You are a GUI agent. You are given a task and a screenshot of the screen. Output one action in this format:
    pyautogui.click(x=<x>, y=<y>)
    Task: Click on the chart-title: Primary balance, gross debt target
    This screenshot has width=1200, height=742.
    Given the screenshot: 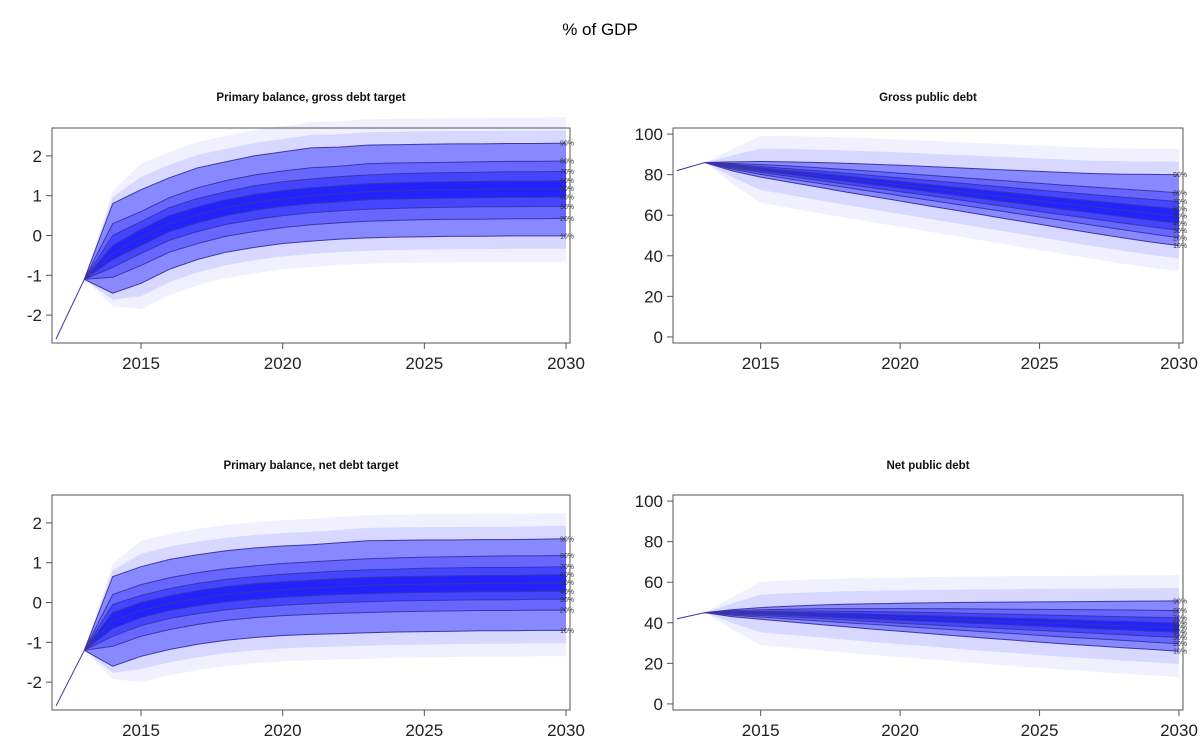 What is the action you would take?
    pyautogui.click(x=310, y=98)
    